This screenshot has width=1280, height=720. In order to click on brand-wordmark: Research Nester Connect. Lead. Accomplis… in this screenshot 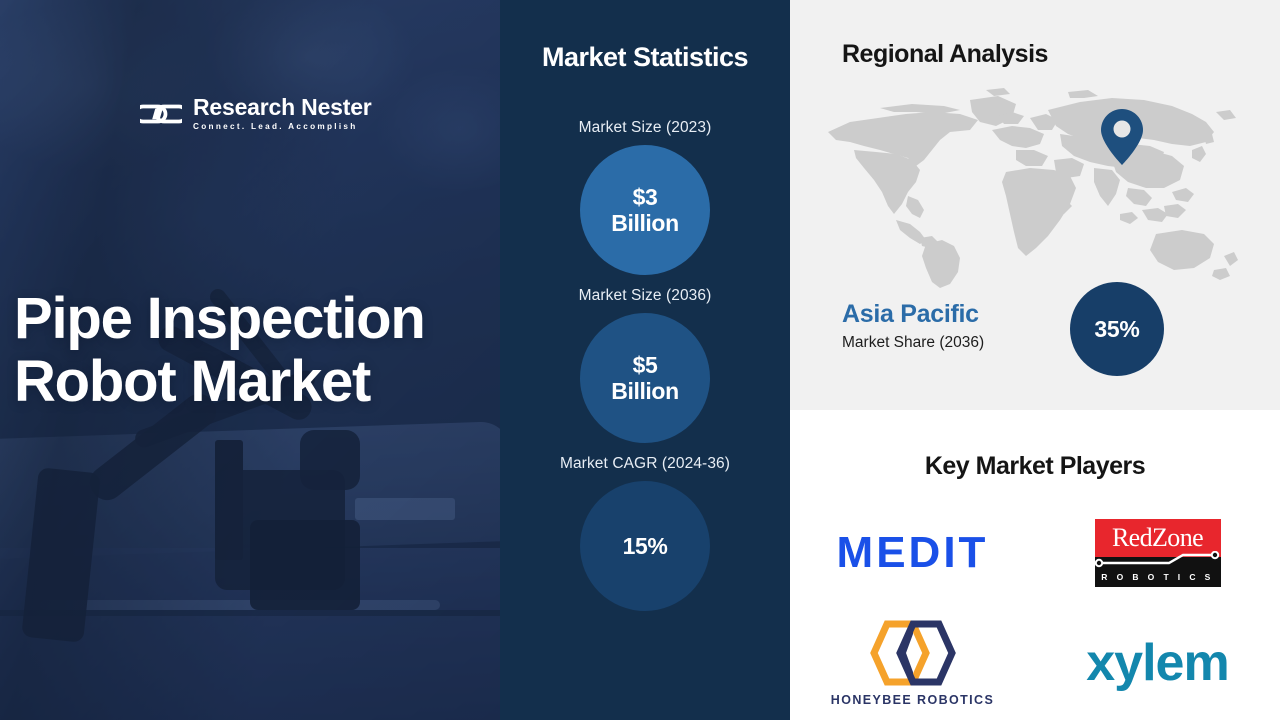, I will do `click(282, 113)`.